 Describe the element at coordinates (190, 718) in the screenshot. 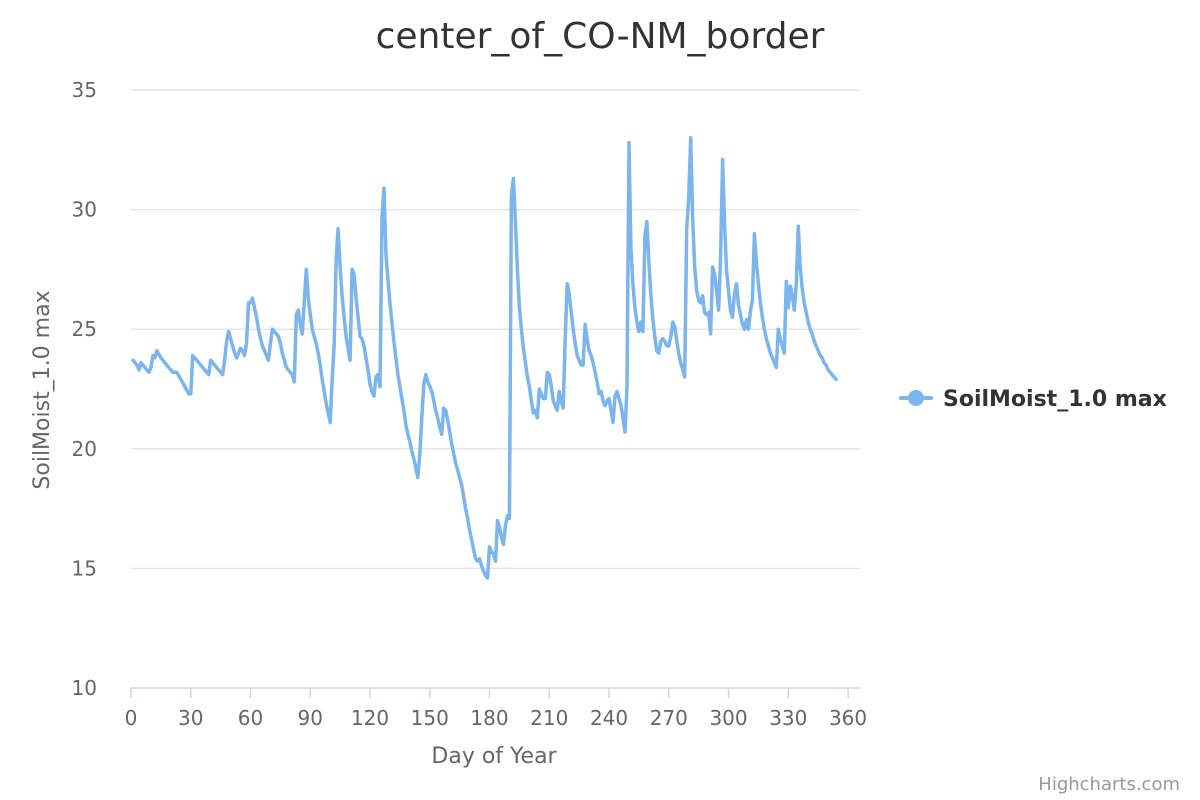

I see `x-tick-label: 30` at that location.